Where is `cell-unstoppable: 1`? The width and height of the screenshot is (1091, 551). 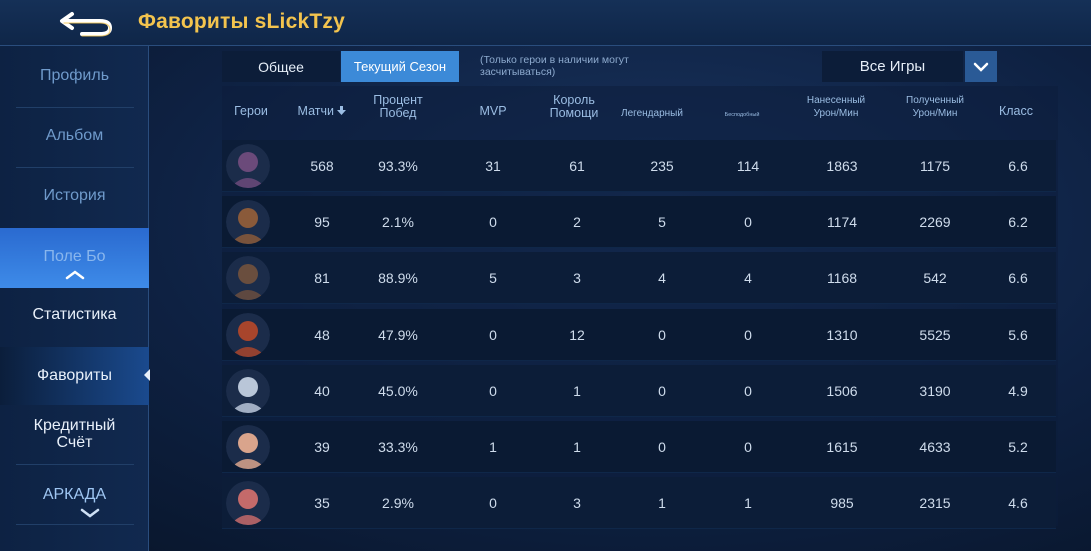
cell-unstoppable: 1 is located at coordinates (748, 503).